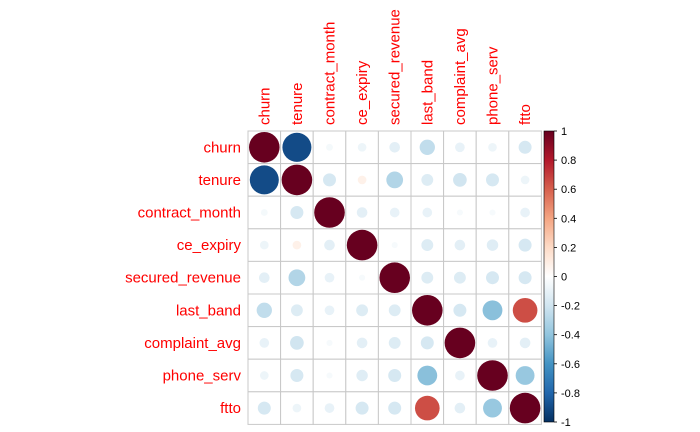  I want to click on correlation-circle-tenure-ftto, so click(525, 180).